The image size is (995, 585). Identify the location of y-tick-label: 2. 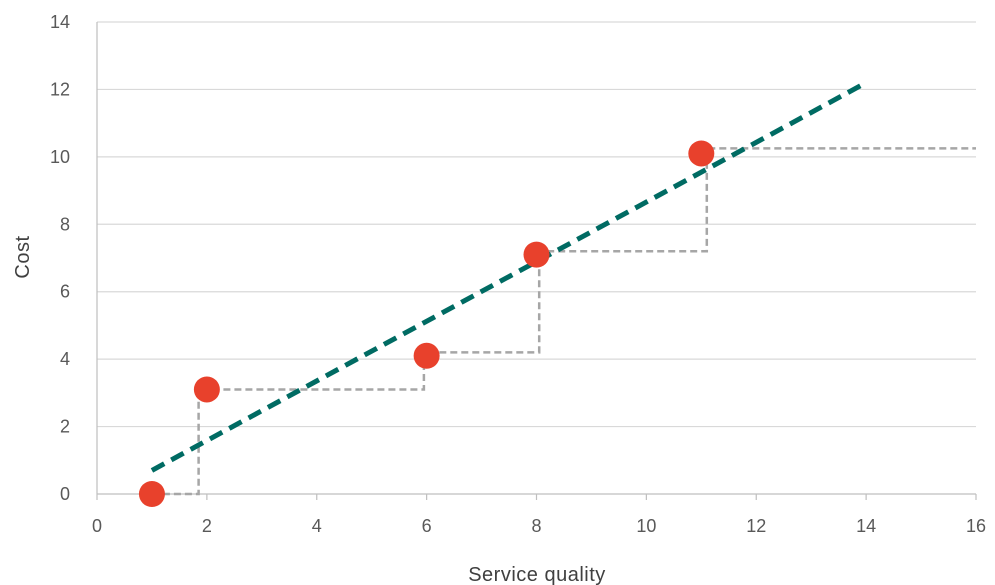
(65, 427).